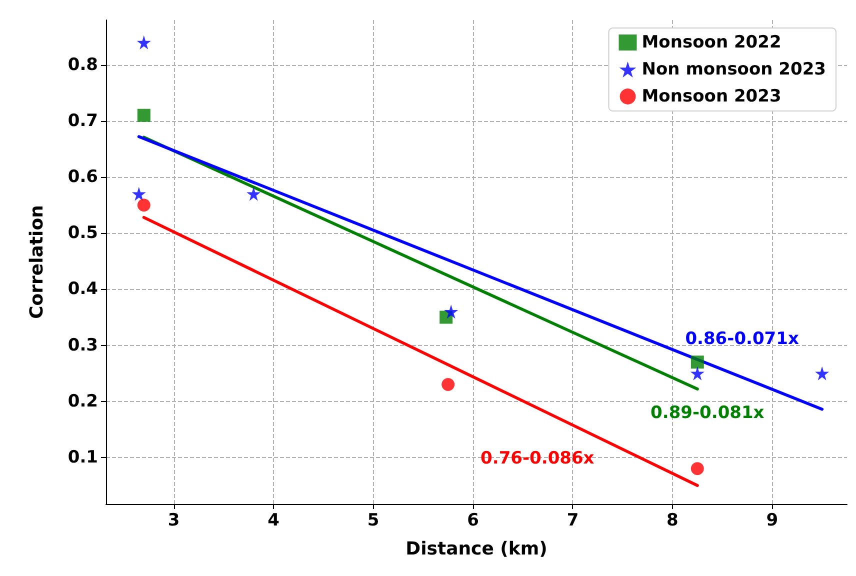  I want to click on x-tick-label: 9, so click(772, 520).